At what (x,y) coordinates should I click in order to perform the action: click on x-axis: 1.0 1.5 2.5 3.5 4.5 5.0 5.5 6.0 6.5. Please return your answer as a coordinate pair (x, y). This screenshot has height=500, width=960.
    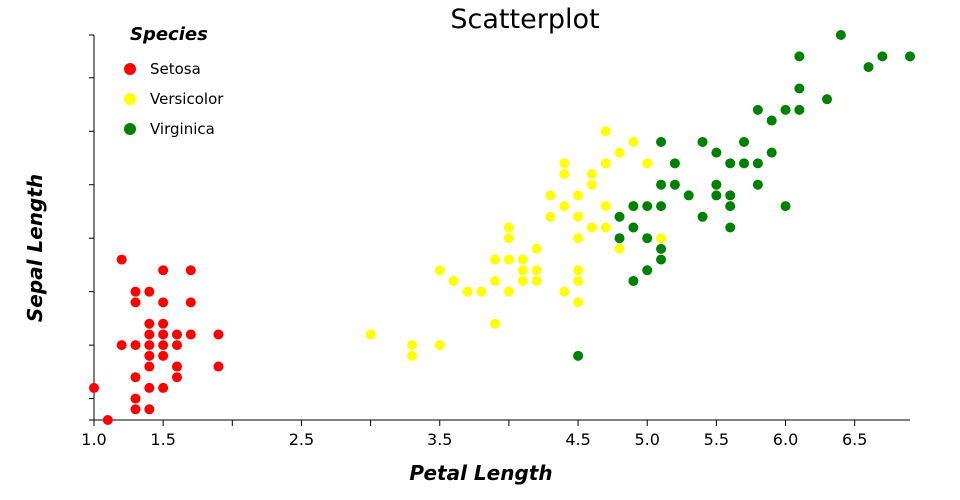
    Looking at the image, I should click on (495, 434).